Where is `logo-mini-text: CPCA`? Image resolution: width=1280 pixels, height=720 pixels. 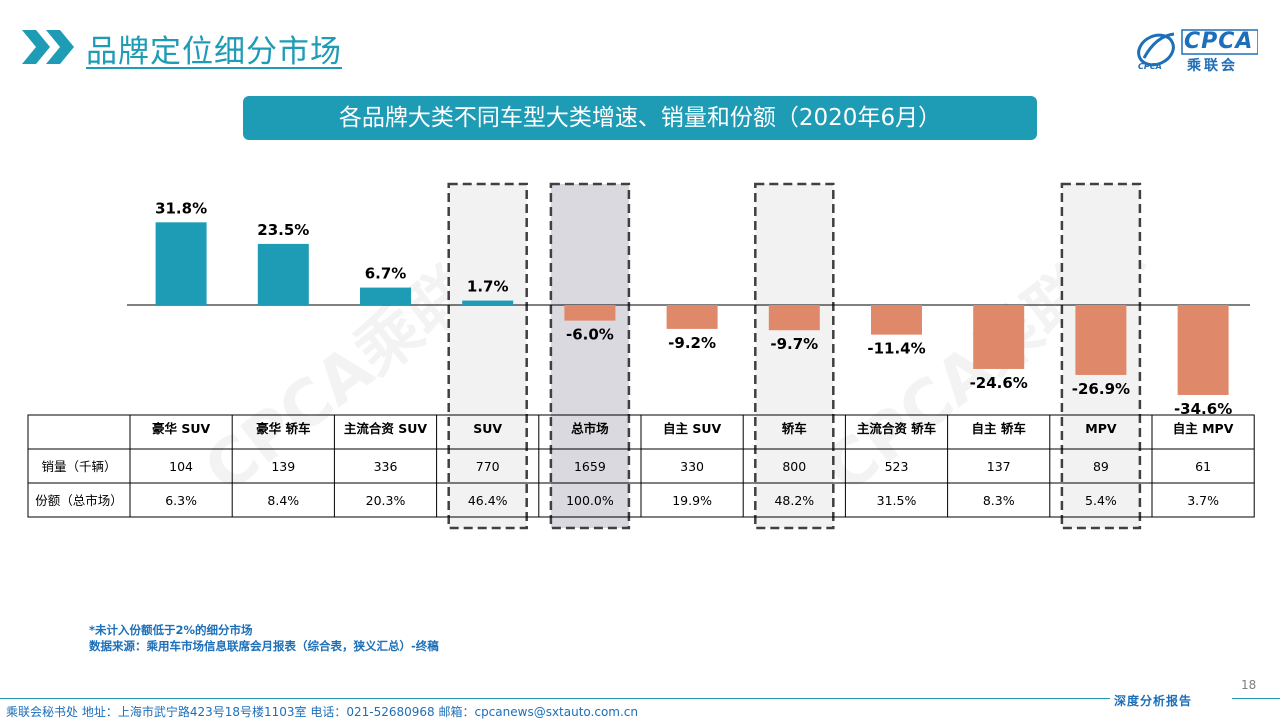 logo-mini-text: CPCA is located at coordinates (1150, 66).